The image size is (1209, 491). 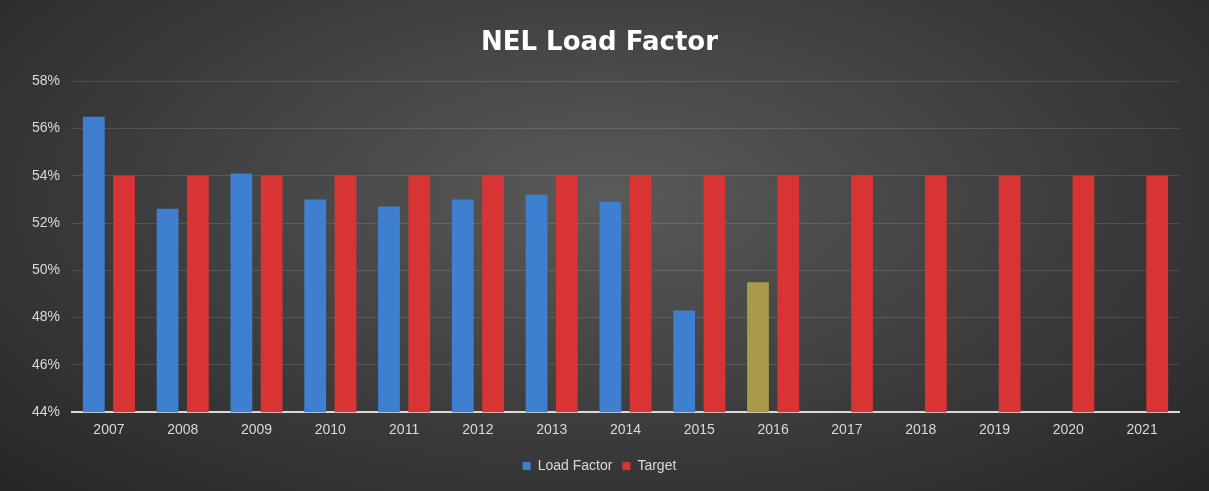 What do you see at coordinates (599, 41) in the screenshot?
I see `chart-title: NEL Load Factor` at bounding box center [599, 41].